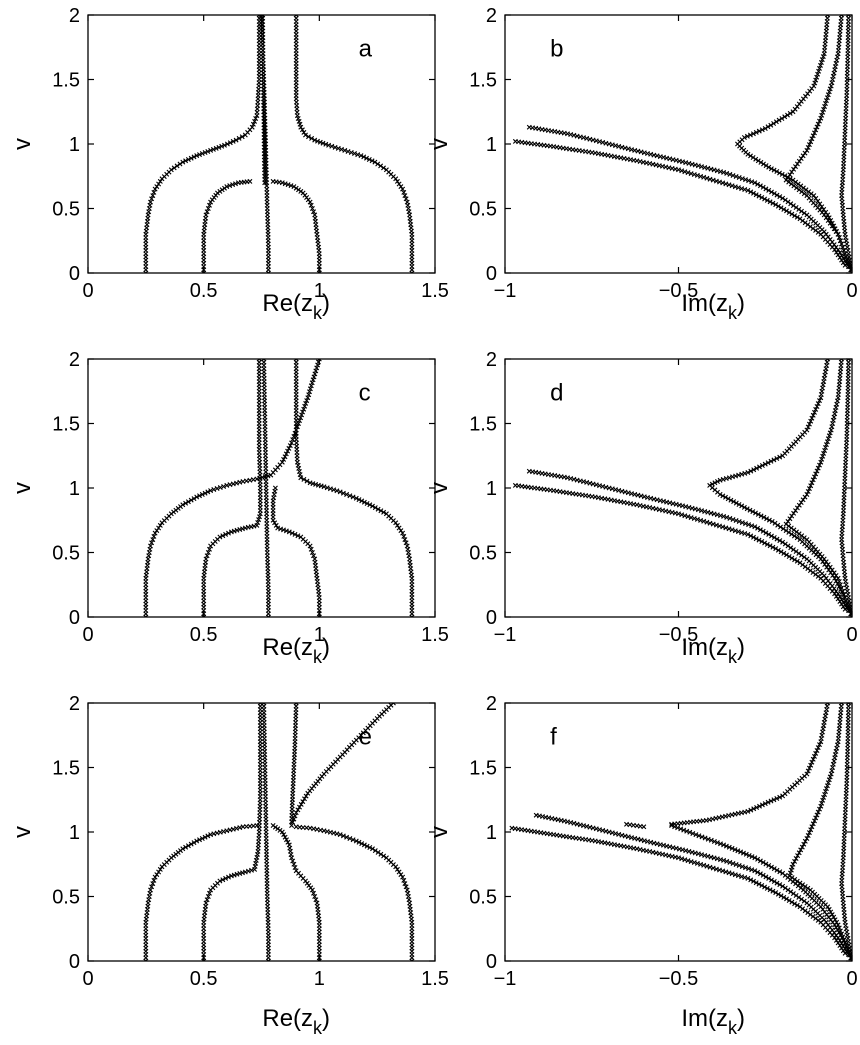 The width and height of the screenshot is (860, 1045). I want to click on panel-label: a, so click(366, 48).